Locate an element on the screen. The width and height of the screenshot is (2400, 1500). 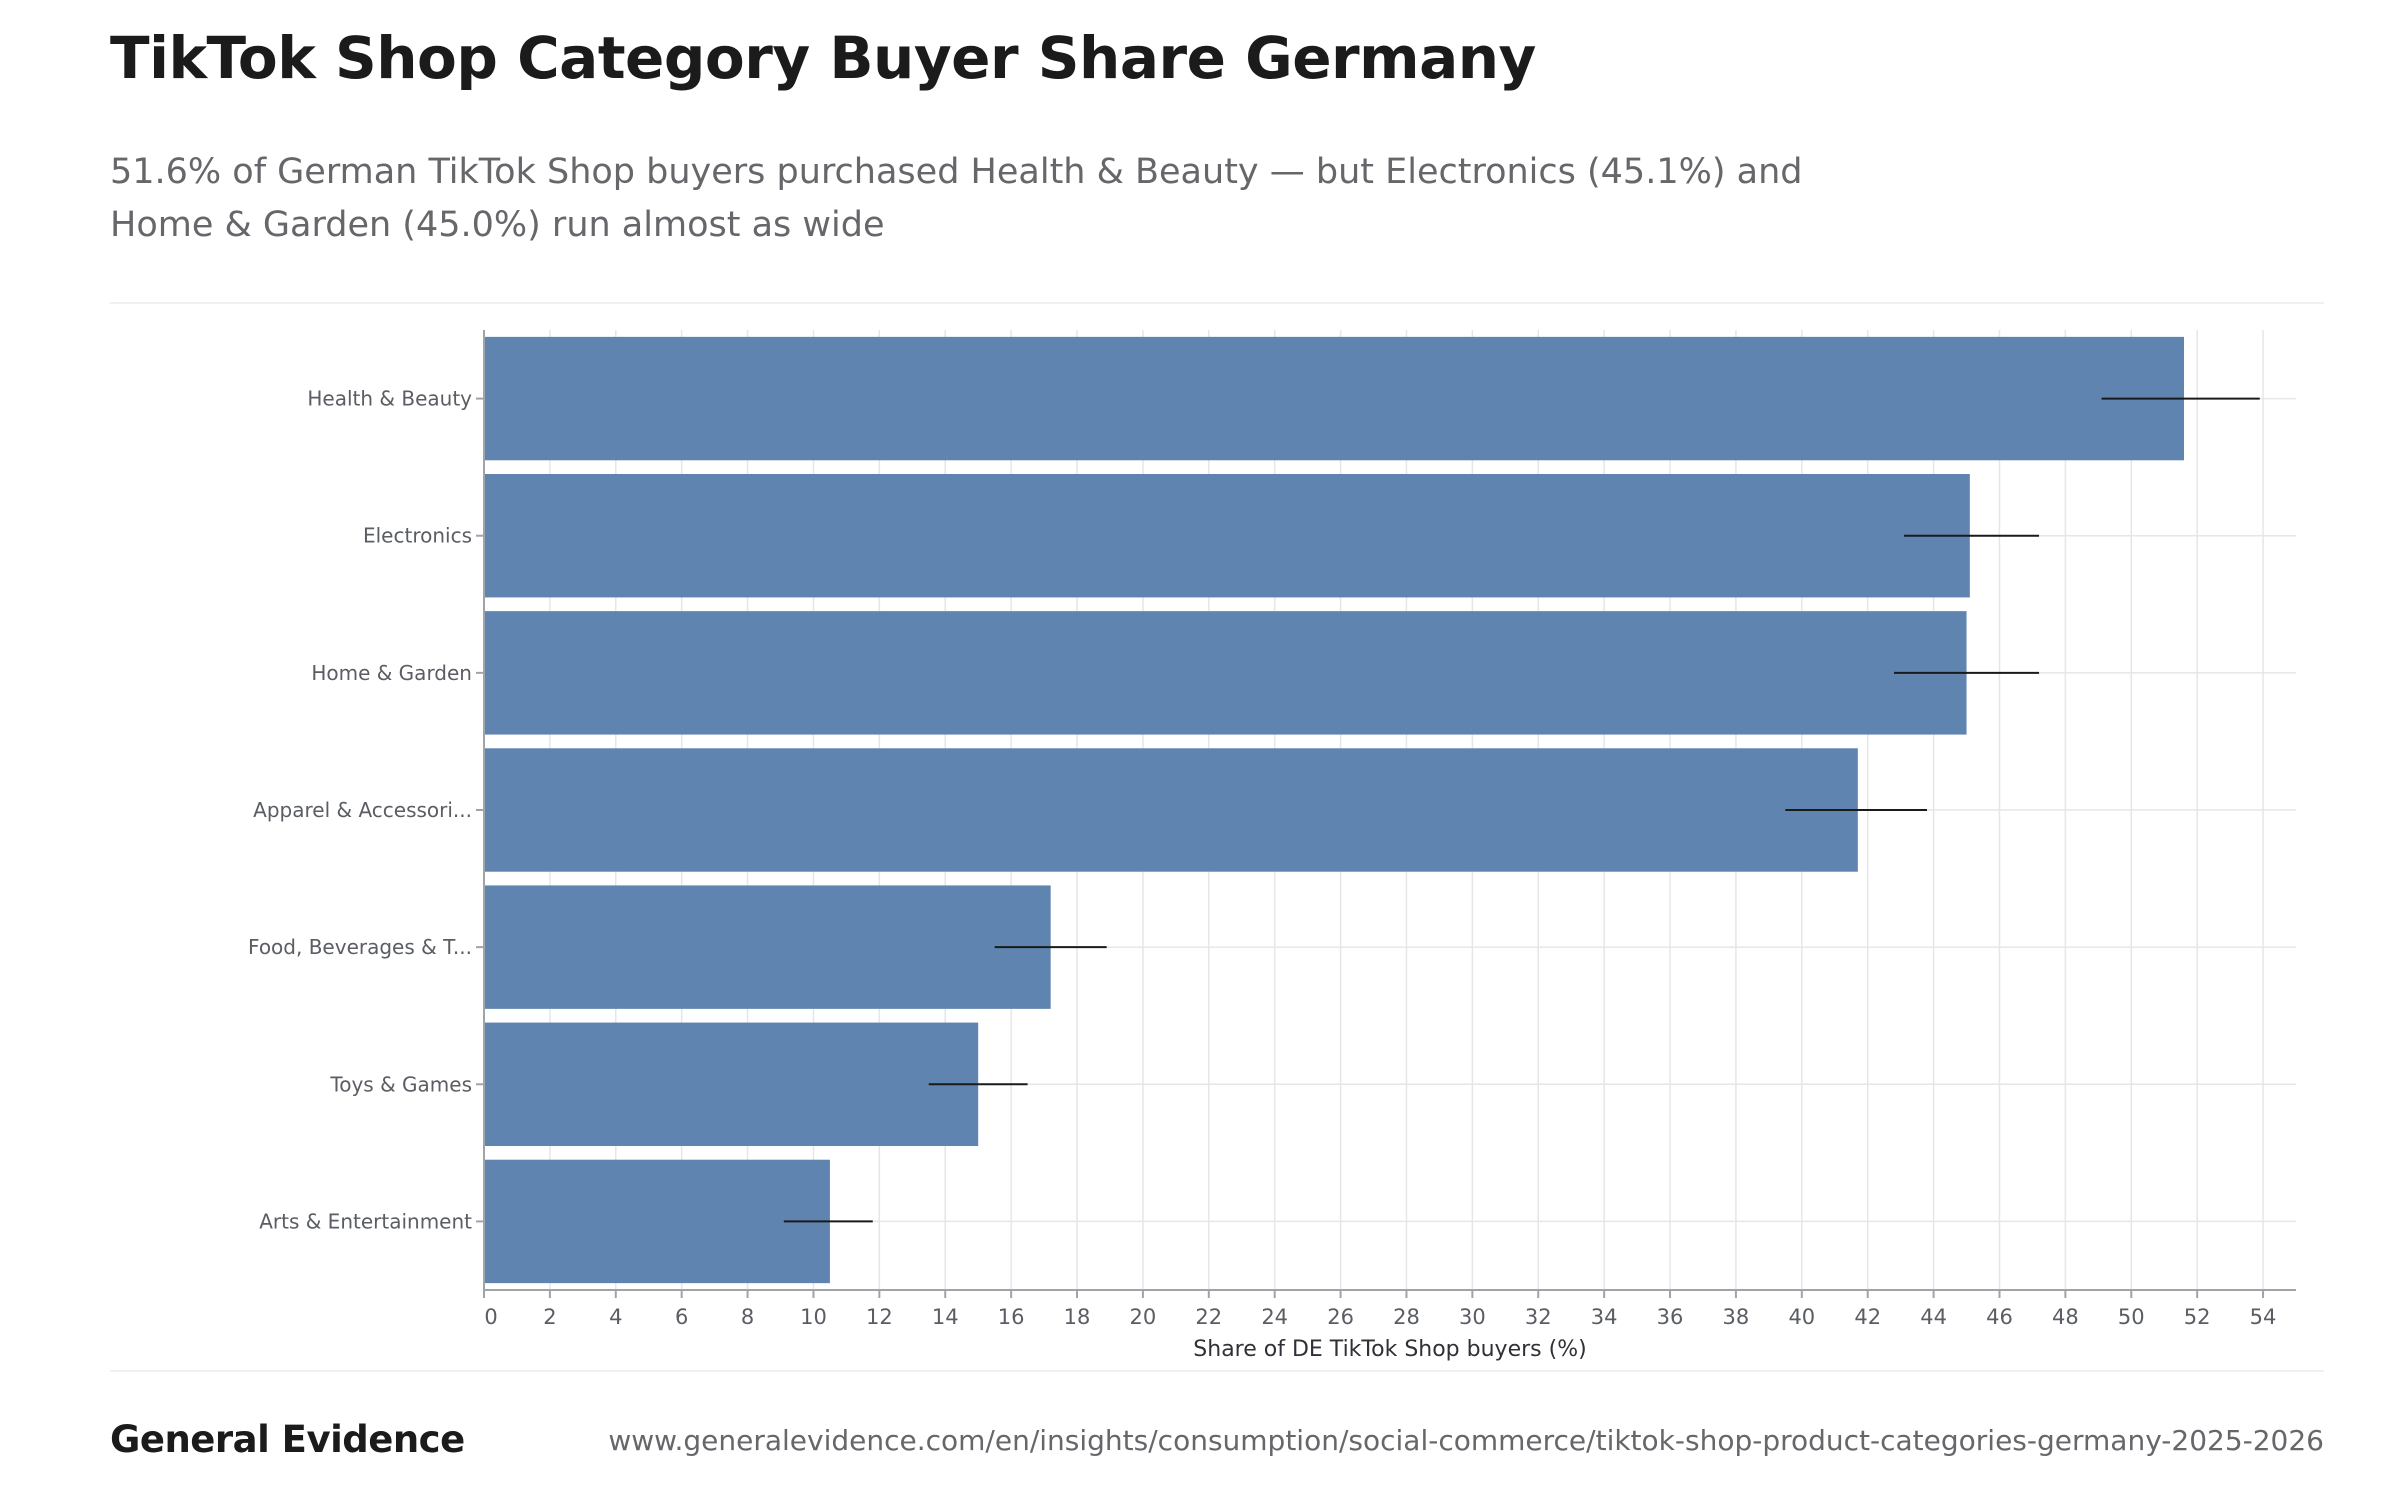
footer-divider is located at coordinates (1217, 1371).